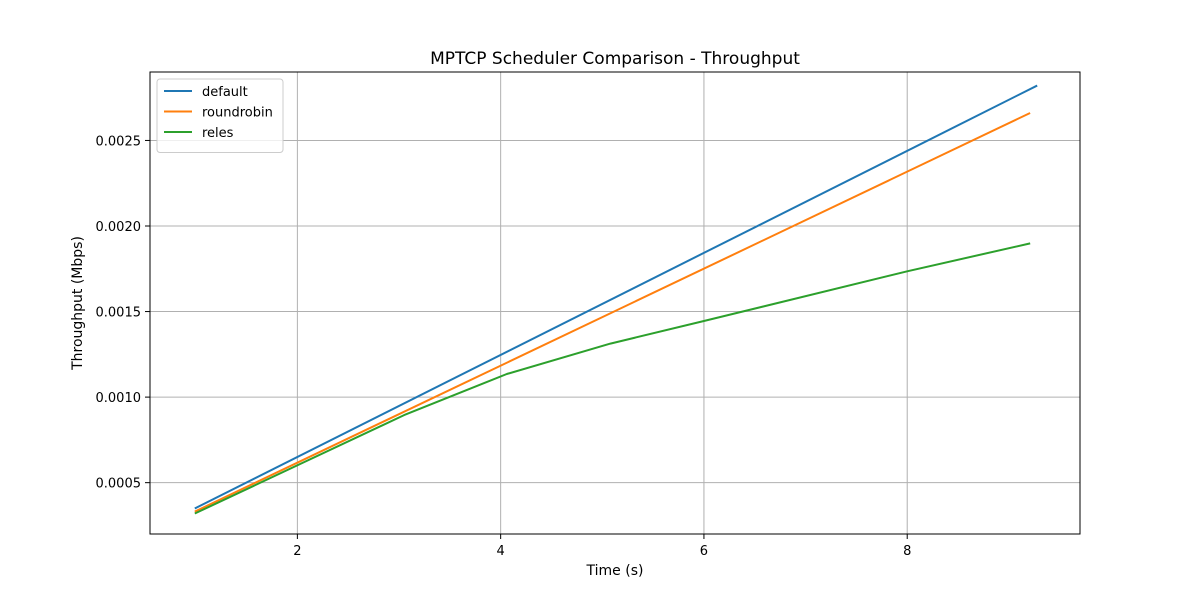  What do you see at coordinates (119, 398) in the screenshot?
I see `y-tick-label: 0.0010` at bounding box center [119, 398].